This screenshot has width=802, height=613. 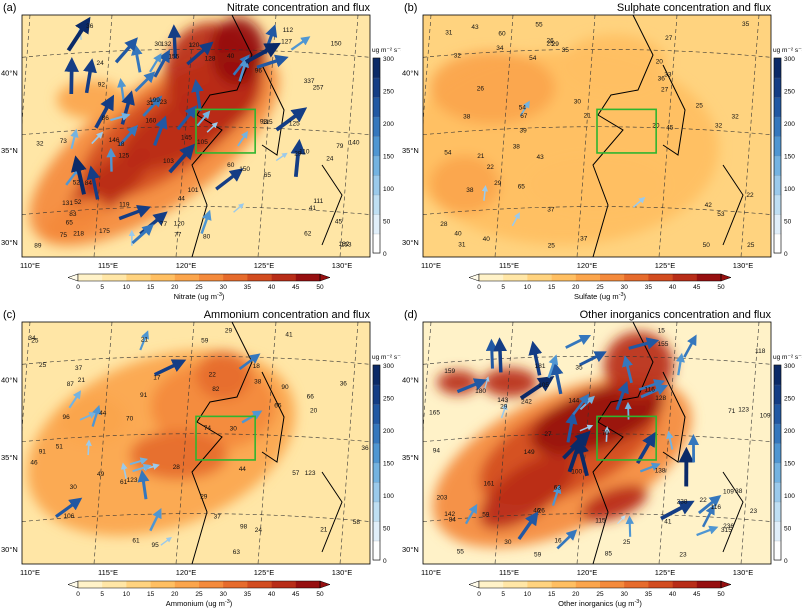 What do you see at coordinates (296, 473) in the screenshot?
I see `value-label: 57` at bounding box center [296, 473].